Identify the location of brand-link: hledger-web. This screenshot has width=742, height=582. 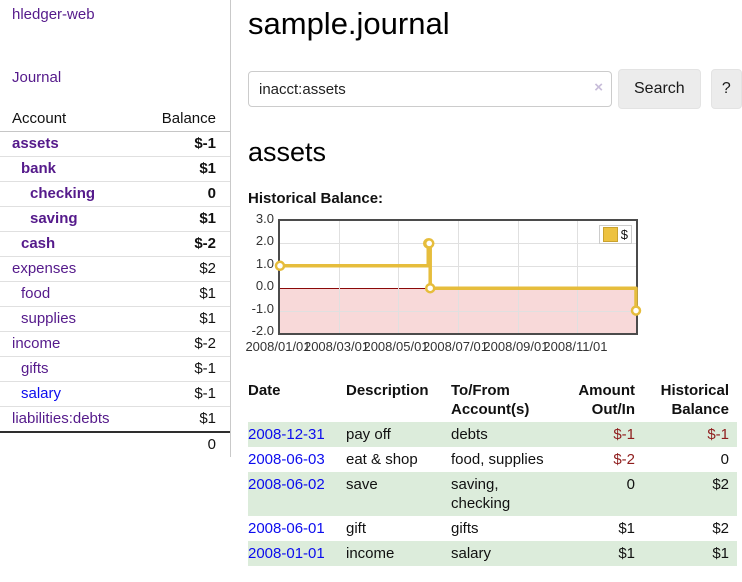
(53, 14).